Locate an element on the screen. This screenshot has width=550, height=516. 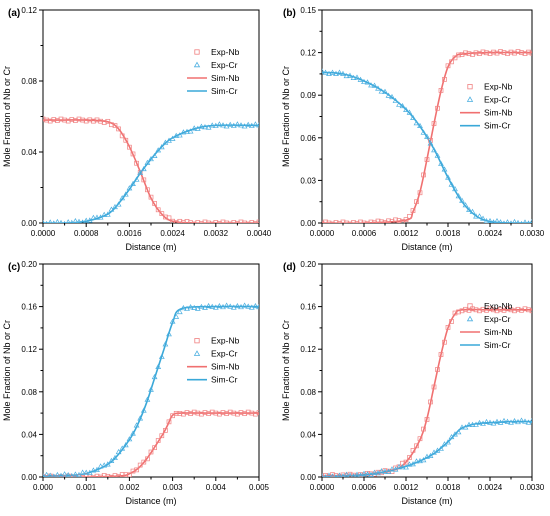
x-tick-label: 0.0006 is located at coordinates (364, 487).